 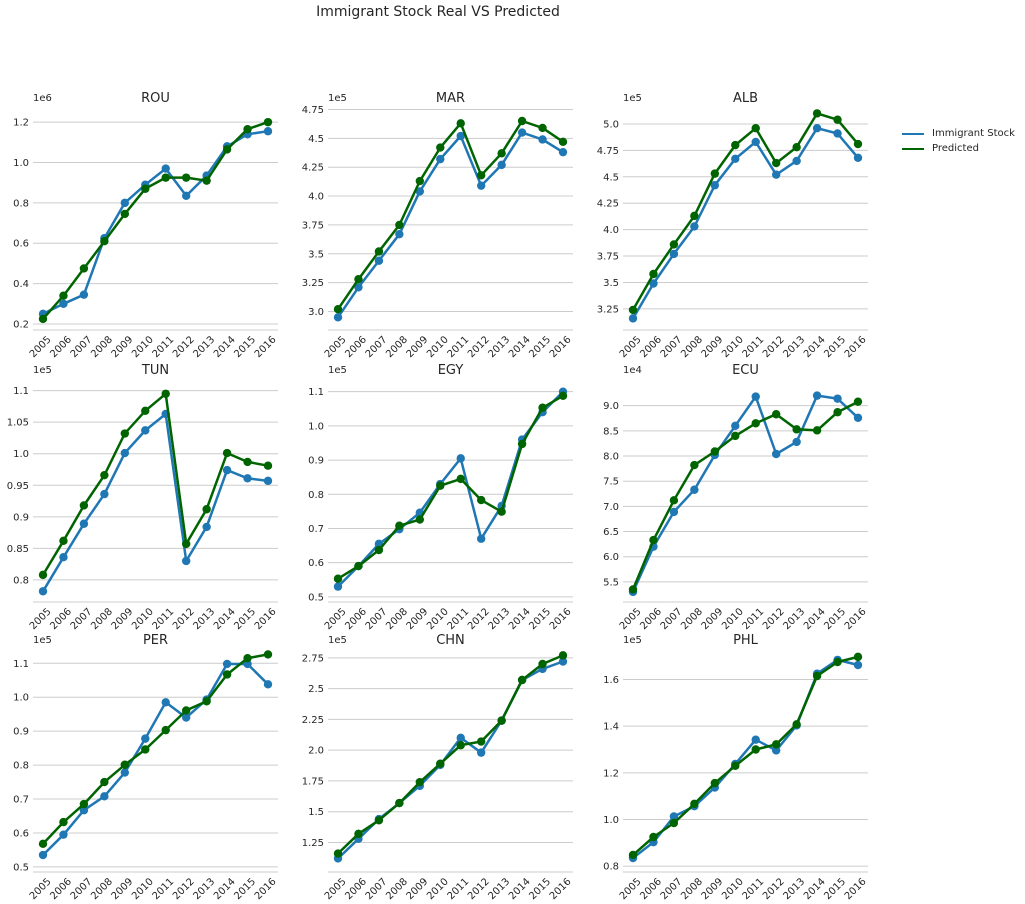 What do you see at coordinates (973, 133) in the screenshot?
I see `legend-label: Immigrant Stock` at bounding box center [973, 133].